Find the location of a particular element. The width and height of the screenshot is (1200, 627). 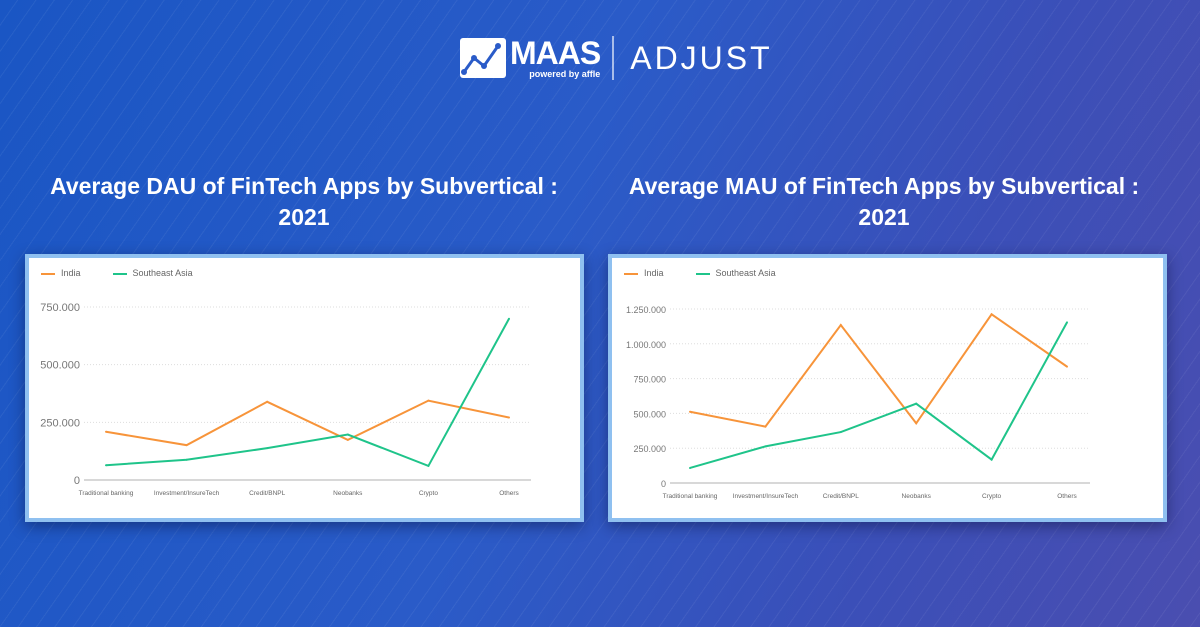

maas-logo-text: MAAS is located at coordinates (555, 53).